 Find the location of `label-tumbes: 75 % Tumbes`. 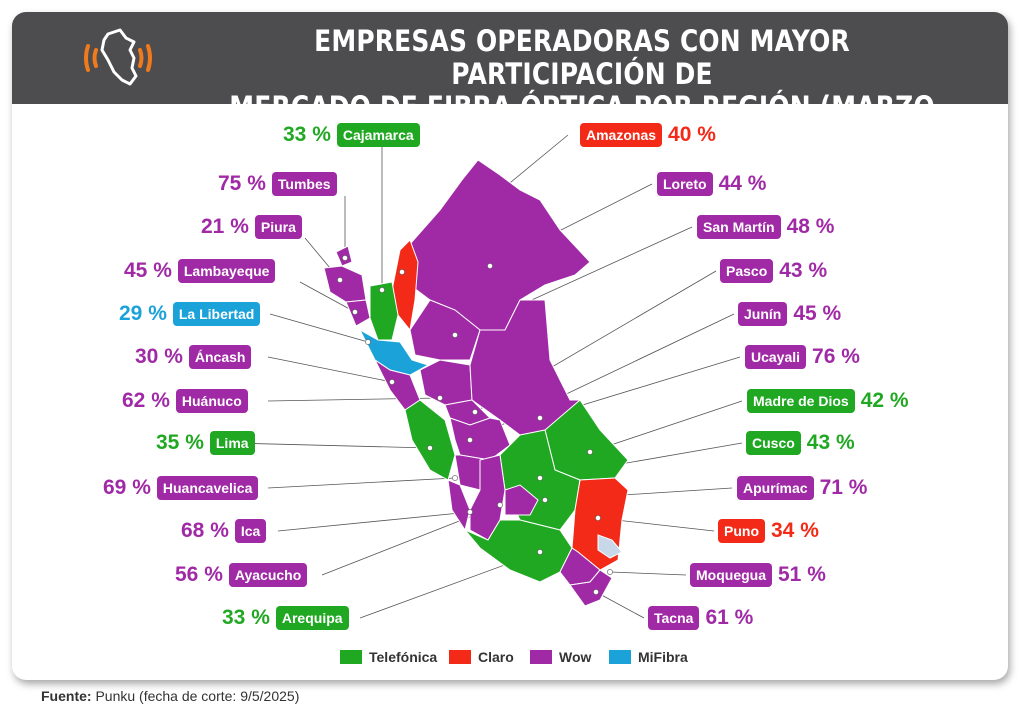

label-tumbes: 75 % Tumbes is located at coordinates (277, 184).